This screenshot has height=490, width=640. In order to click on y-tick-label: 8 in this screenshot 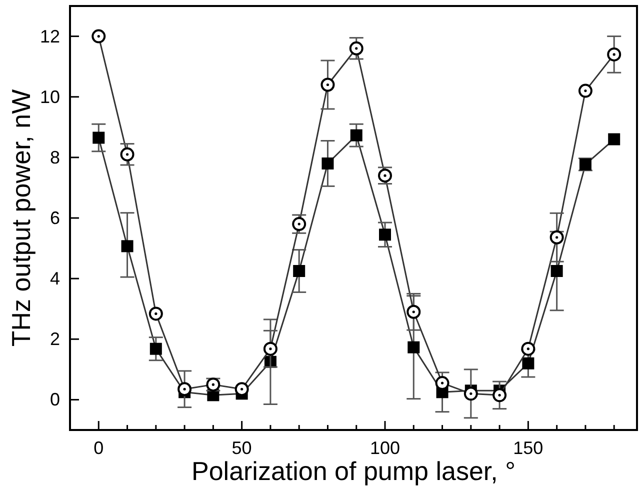, I will do `click(55, 157)`.